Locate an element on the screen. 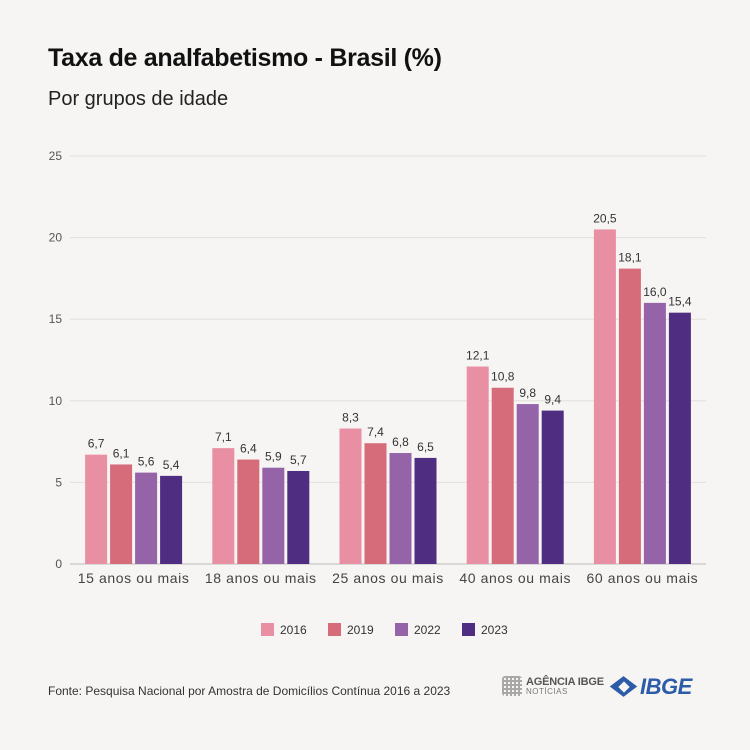 This screenshot has height=750, width=750. ibge-logo-text: IBGE is located at coordinates (666, 686).